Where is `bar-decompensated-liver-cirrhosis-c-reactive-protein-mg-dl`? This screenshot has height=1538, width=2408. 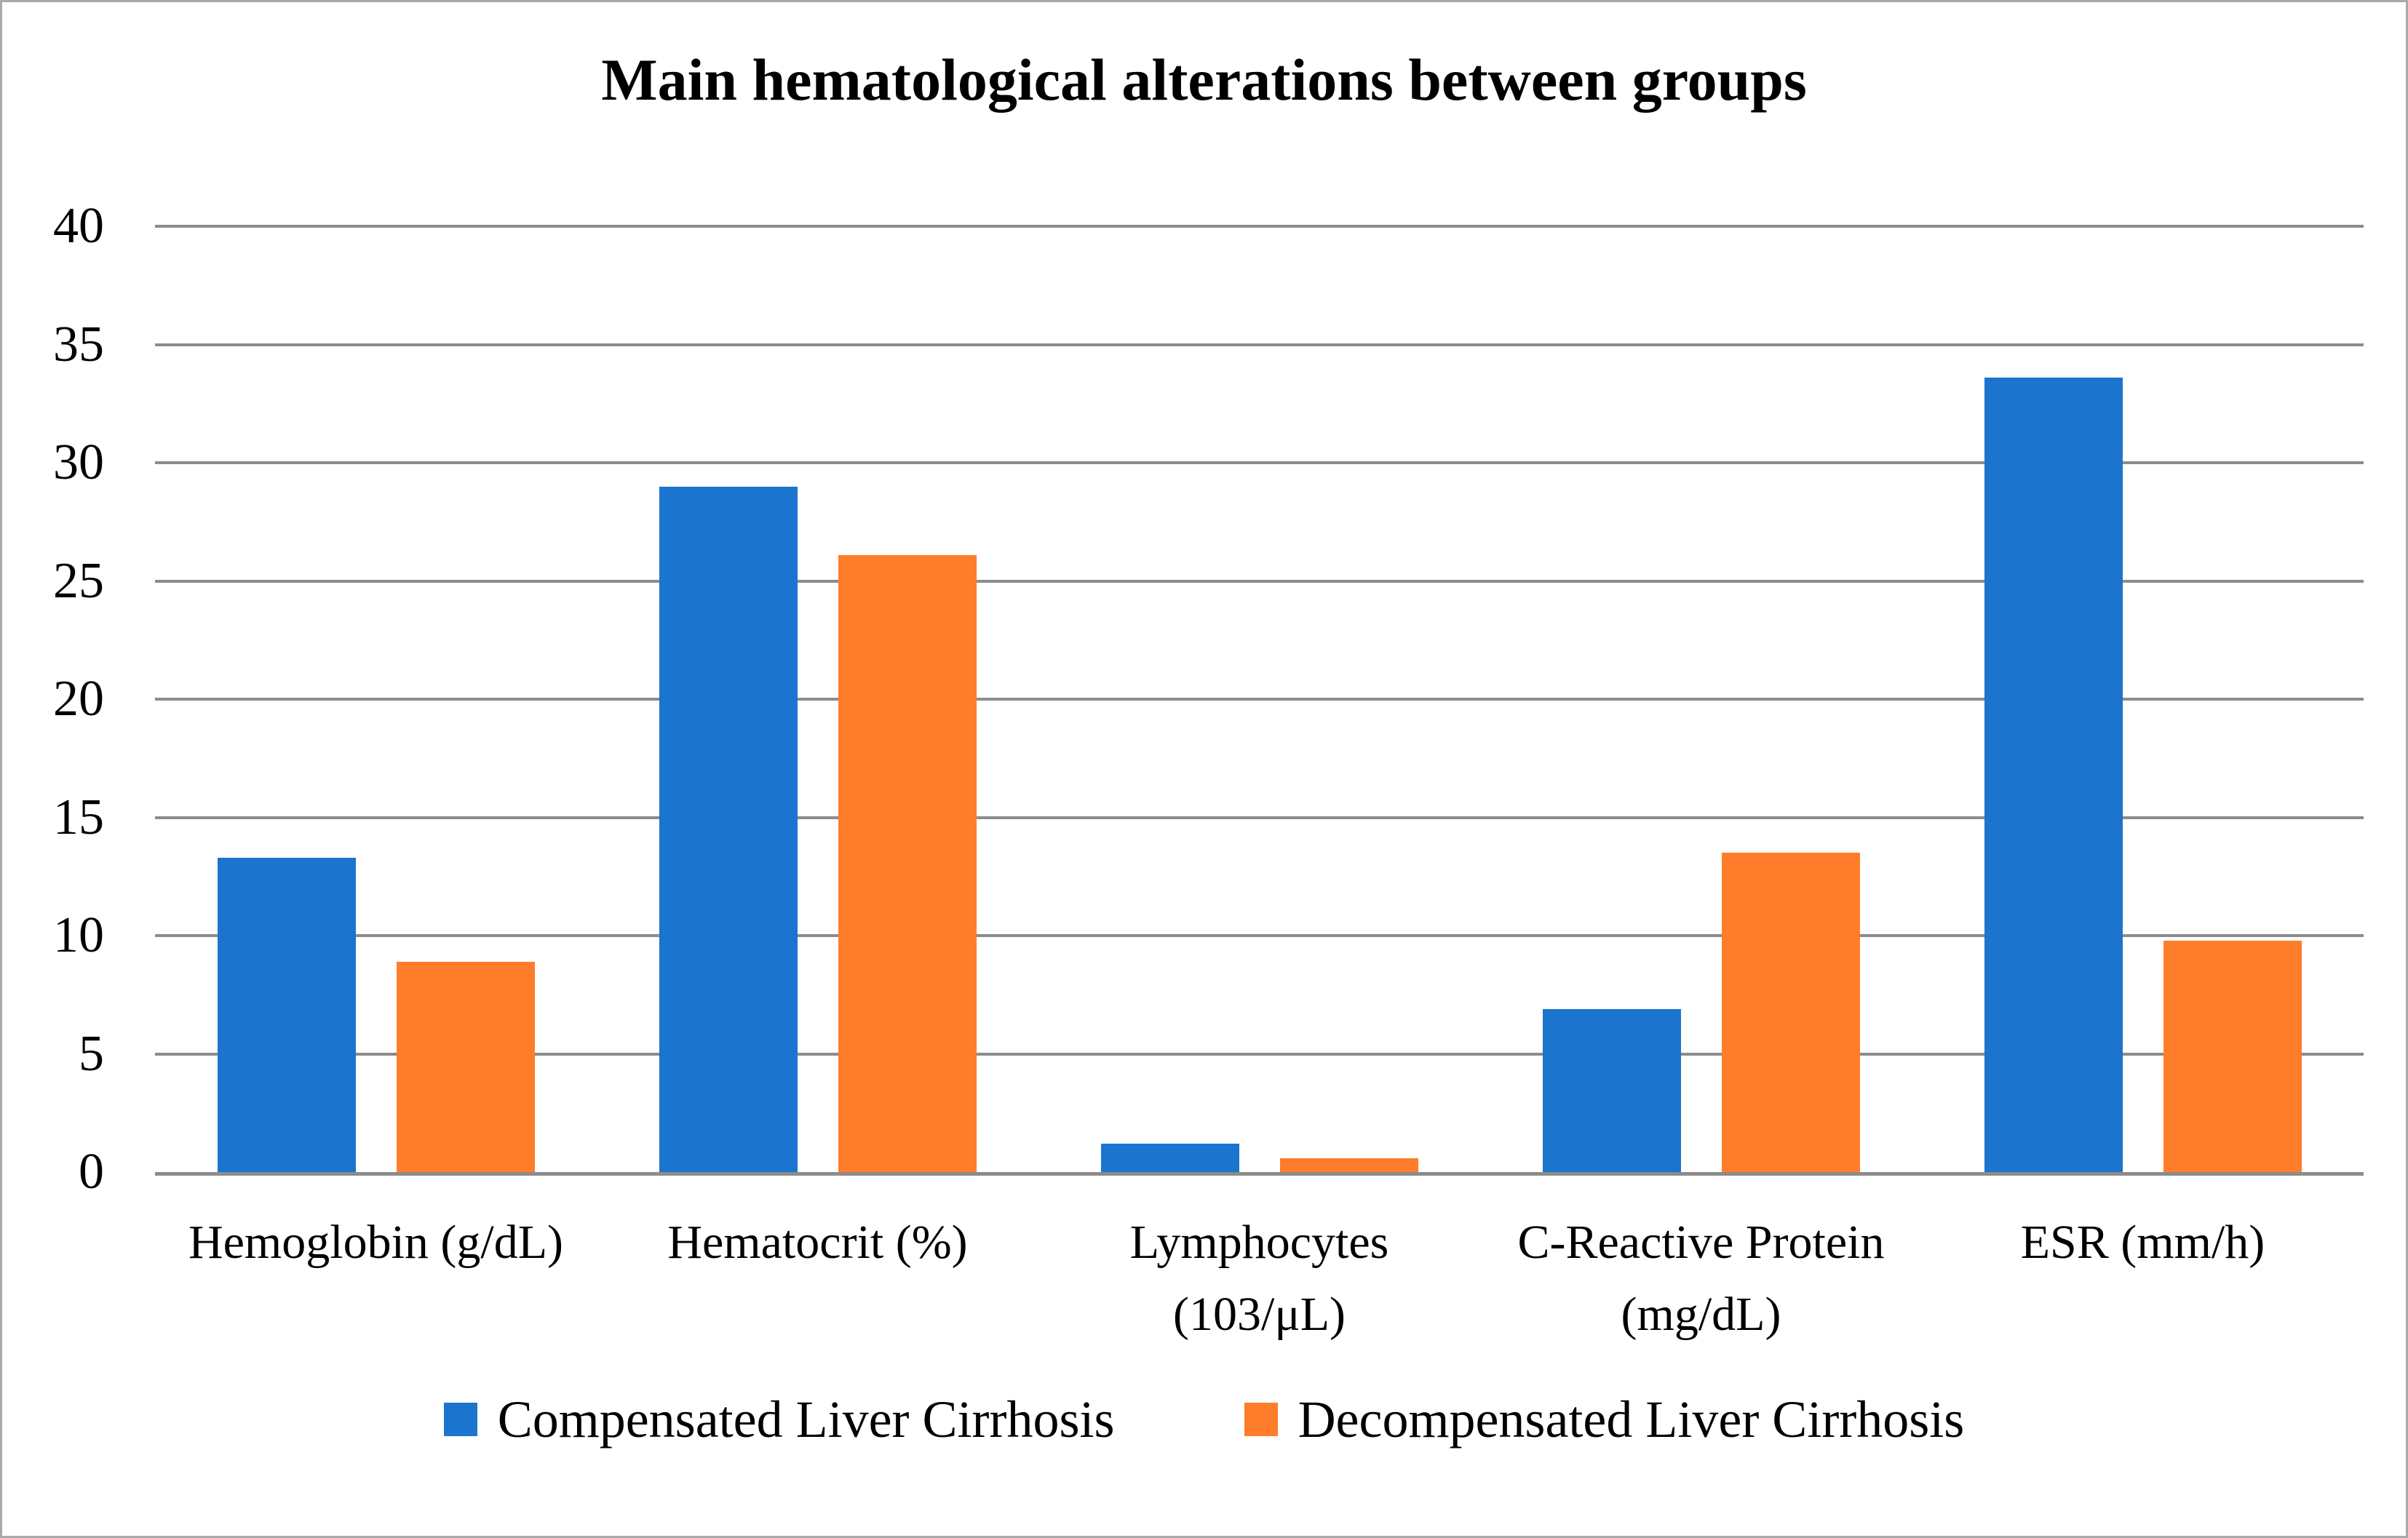 bar-decompensated-liver-cirrhosis-c-reactive-protein-mg-dl is located at coordinates (1790, 1012).